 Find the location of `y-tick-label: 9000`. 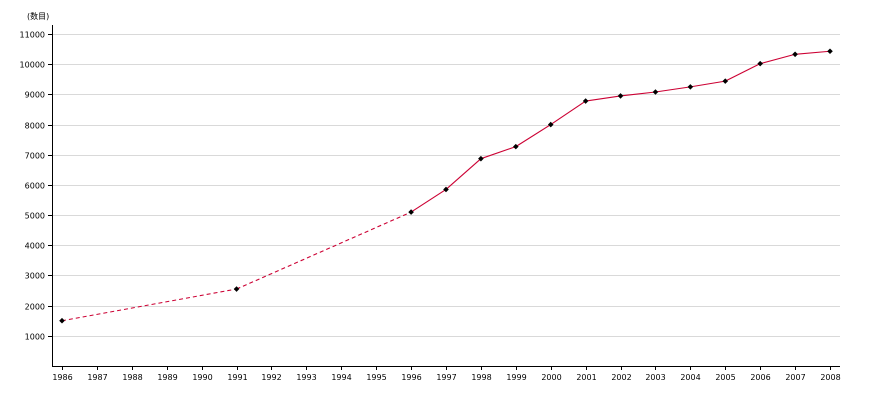

y-tick-label: 9000 is located at coordinates (35, 95).